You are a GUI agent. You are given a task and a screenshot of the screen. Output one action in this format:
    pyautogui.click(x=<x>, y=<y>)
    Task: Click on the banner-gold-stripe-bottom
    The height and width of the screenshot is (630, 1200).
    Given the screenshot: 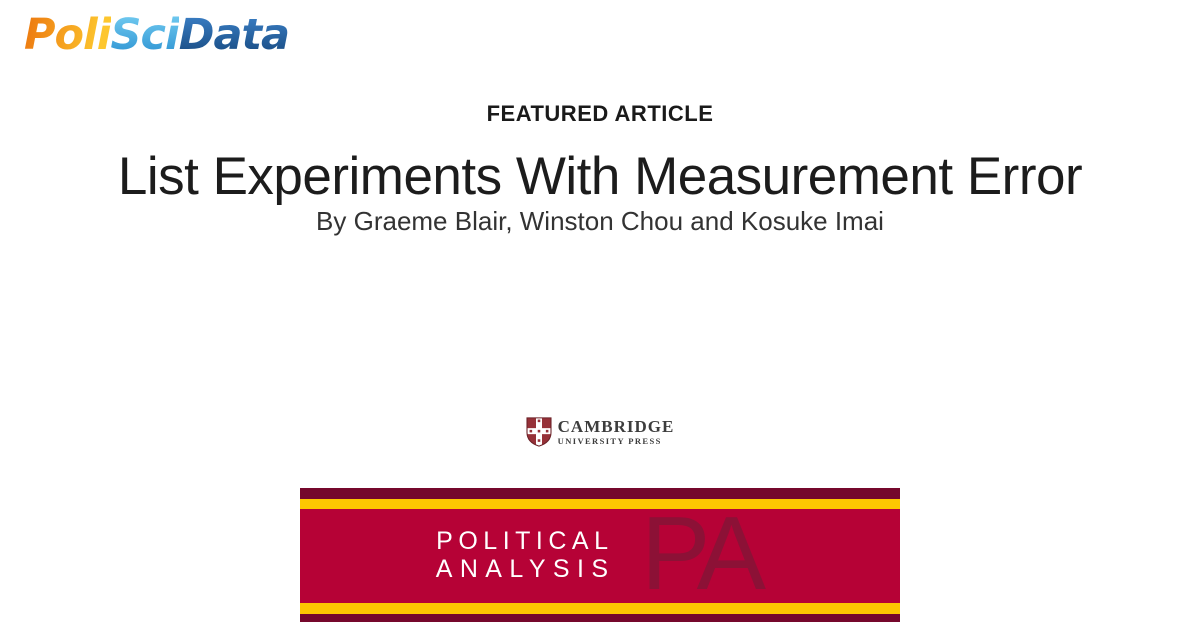 What is the action you would take?
    pyautogui.click(x=600, y=608)
    